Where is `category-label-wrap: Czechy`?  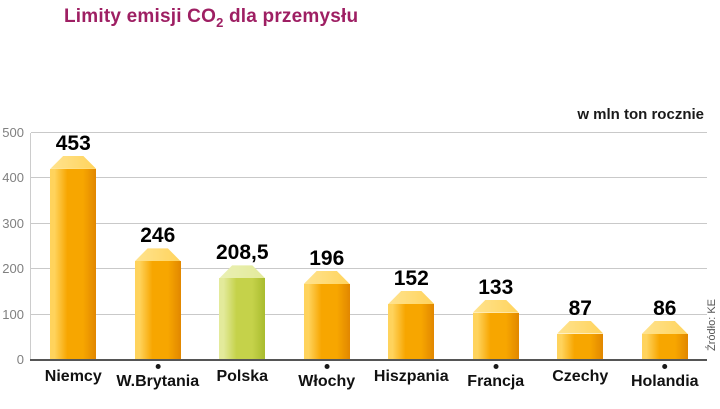 category-label-wrap: Czechy is located at coordinates (580, 373).